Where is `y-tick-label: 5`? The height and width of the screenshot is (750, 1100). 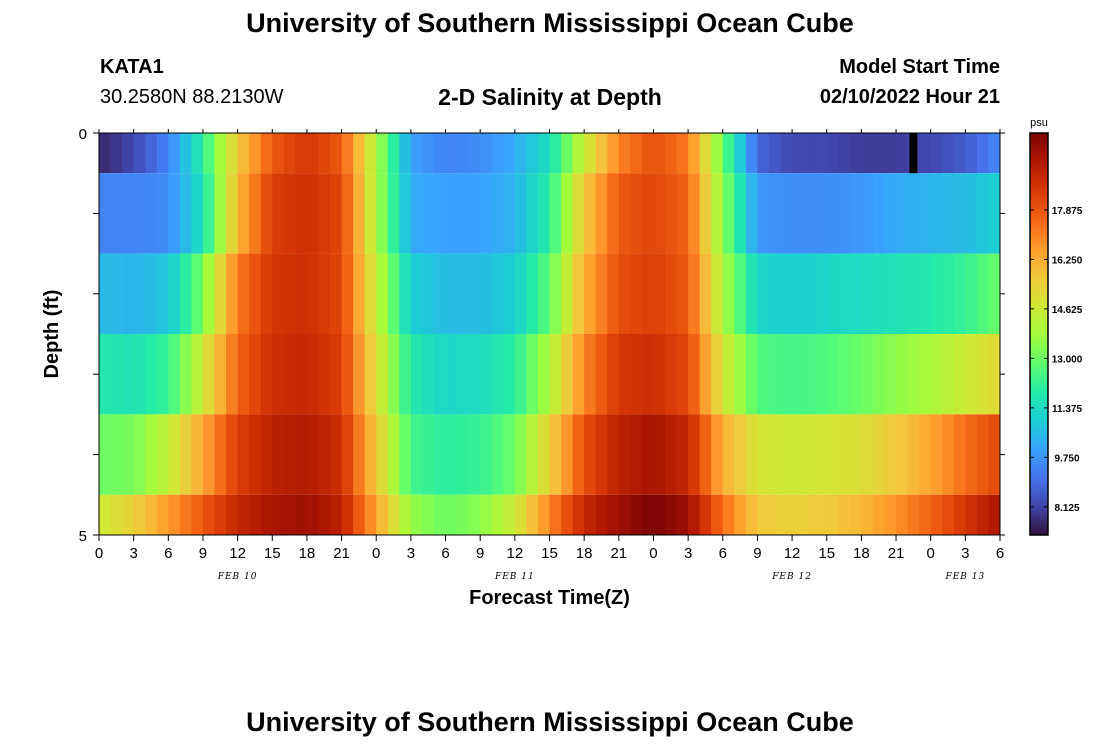
y-tick-label: 5 is located at coordinates (83, 536).